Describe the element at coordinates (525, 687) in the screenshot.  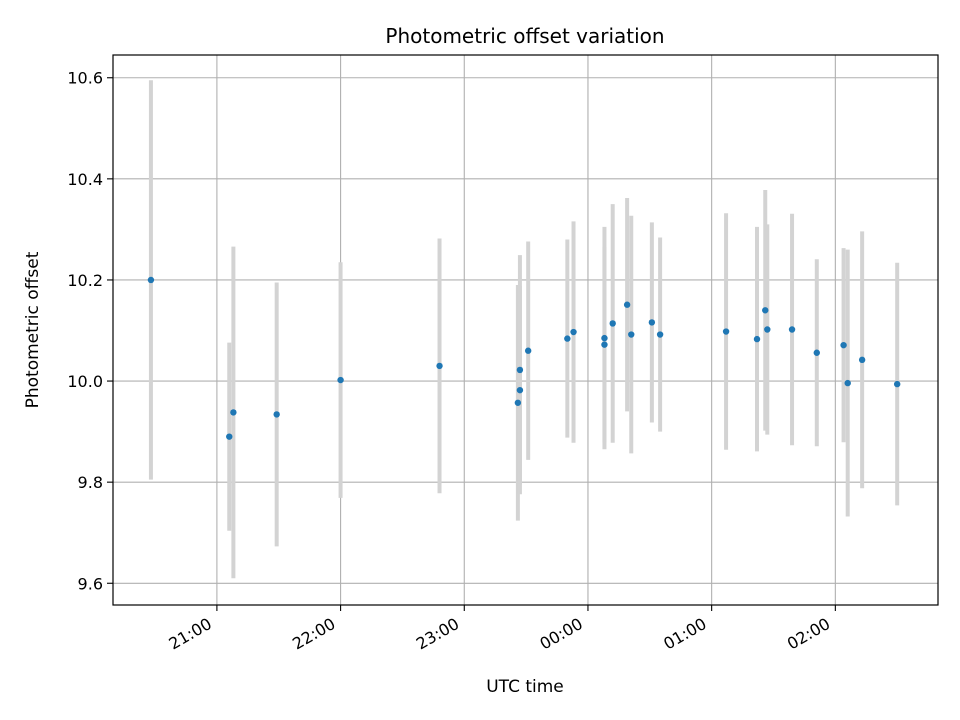
I see `x-axis-label: UTC time` at that location.